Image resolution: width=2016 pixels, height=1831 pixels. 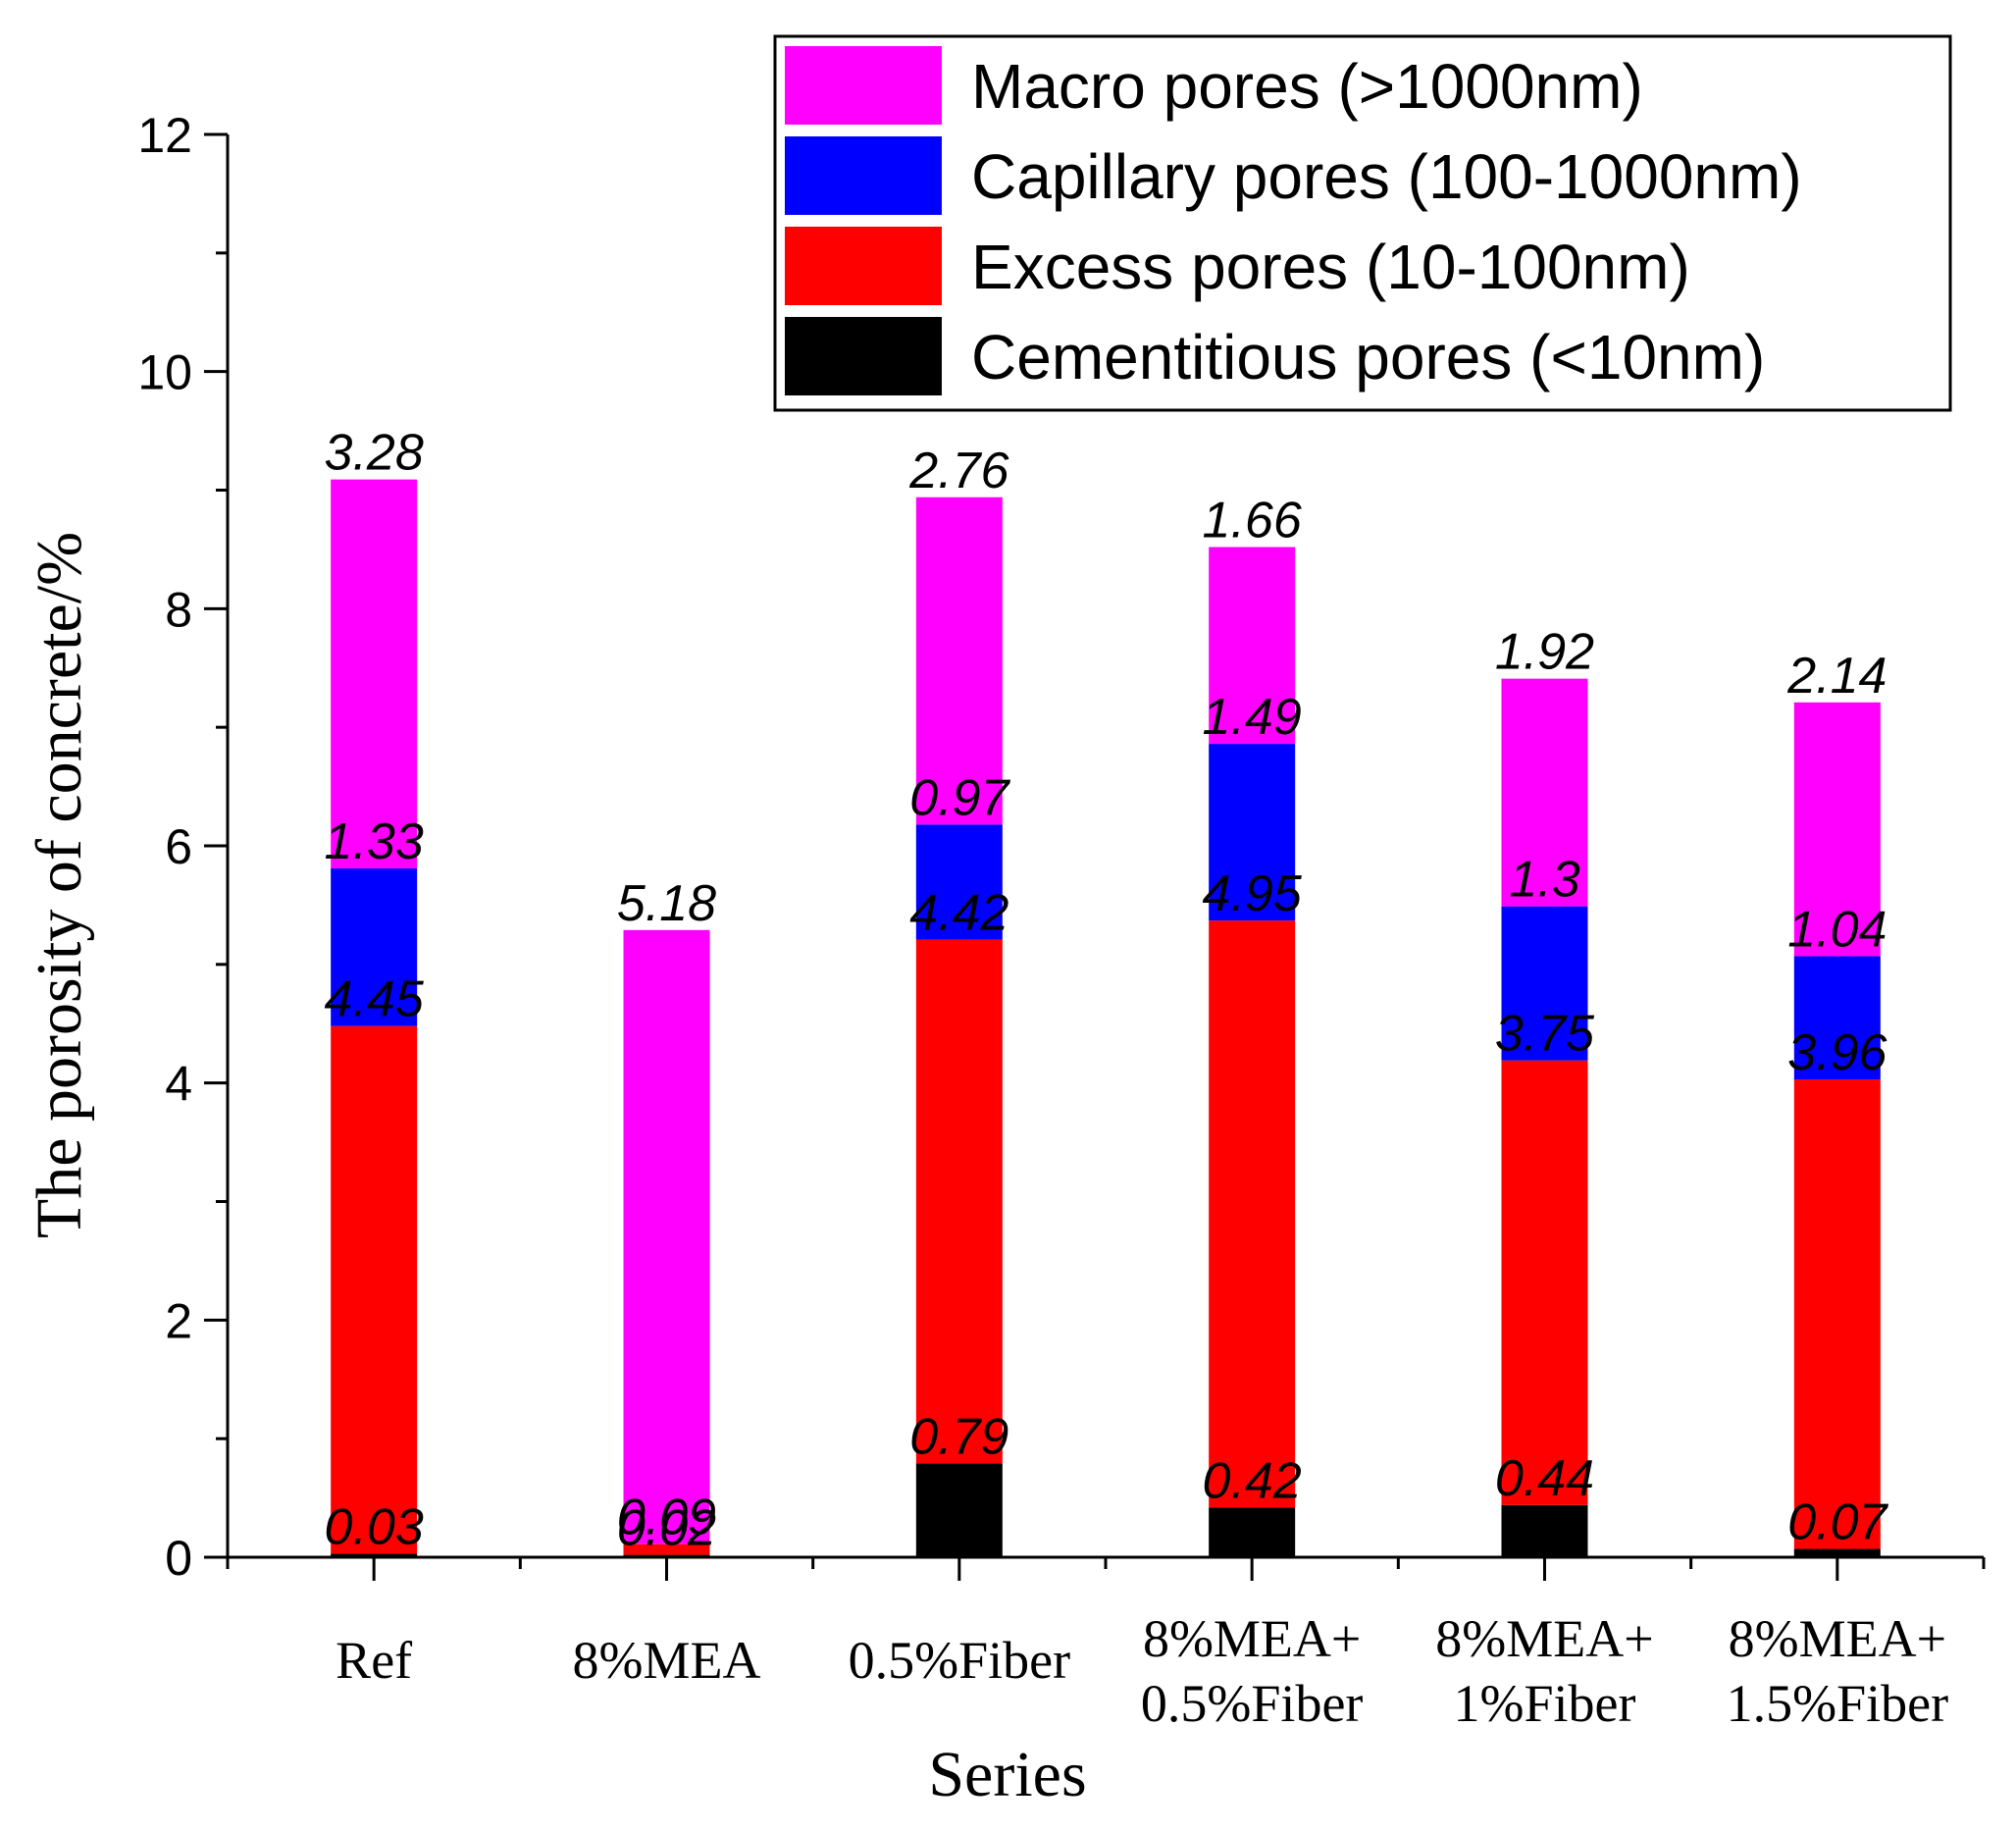 I want to click on x-tick-label-3: 8%MEA+ 0.5%Fiber, so click(x=1252, y=1671).